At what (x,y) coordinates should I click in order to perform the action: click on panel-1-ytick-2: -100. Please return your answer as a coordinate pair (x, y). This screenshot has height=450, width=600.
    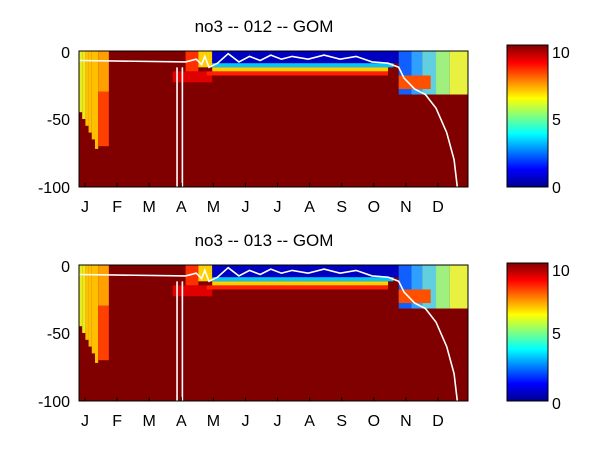
    Looking at the image, I should click on (54, 188).